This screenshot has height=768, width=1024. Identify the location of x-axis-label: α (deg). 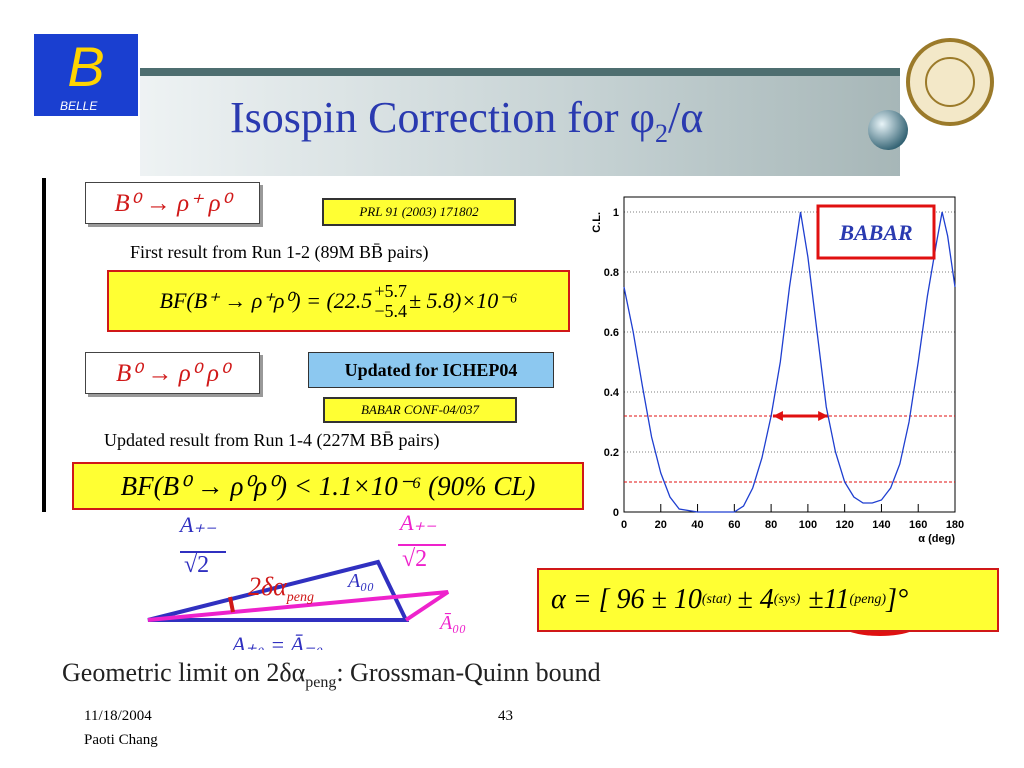
(936, 539).